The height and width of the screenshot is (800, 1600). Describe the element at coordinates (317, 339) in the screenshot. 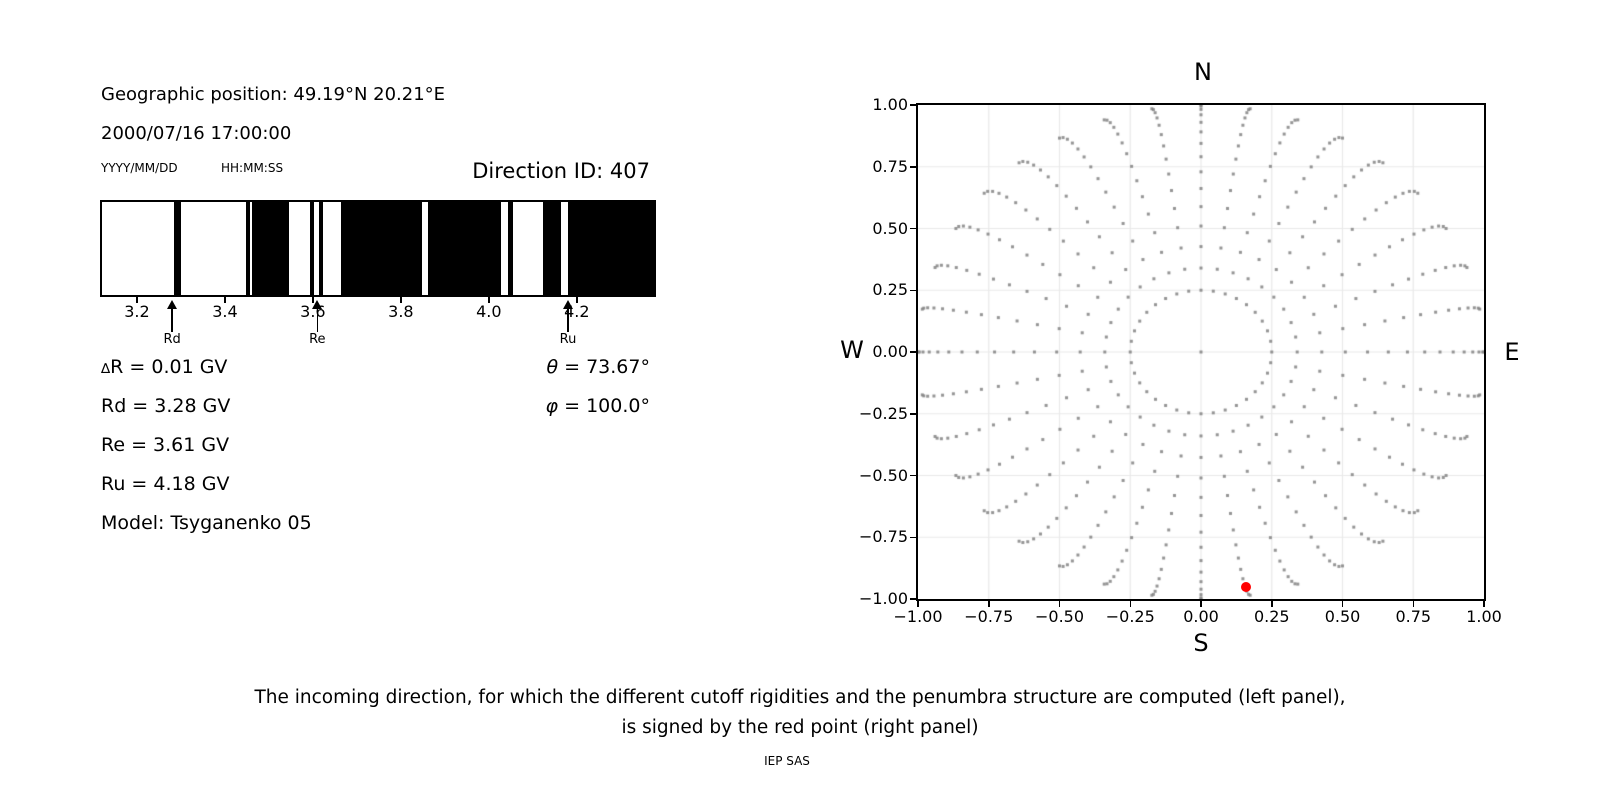

I see `arrow-re-label: Re` at that location.